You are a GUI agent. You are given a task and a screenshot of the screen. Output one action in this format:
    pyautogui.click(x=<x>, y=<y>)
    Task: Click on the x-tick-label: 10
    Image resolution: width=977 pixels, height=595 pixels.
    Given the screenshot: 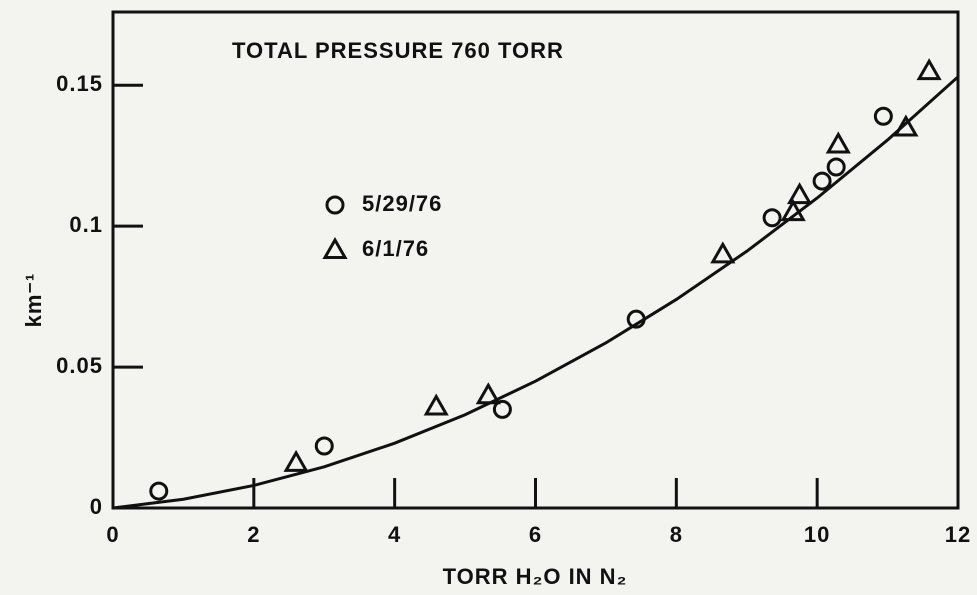 What is the action you would take?
    pyautogui.click(x=817, y=534)
    